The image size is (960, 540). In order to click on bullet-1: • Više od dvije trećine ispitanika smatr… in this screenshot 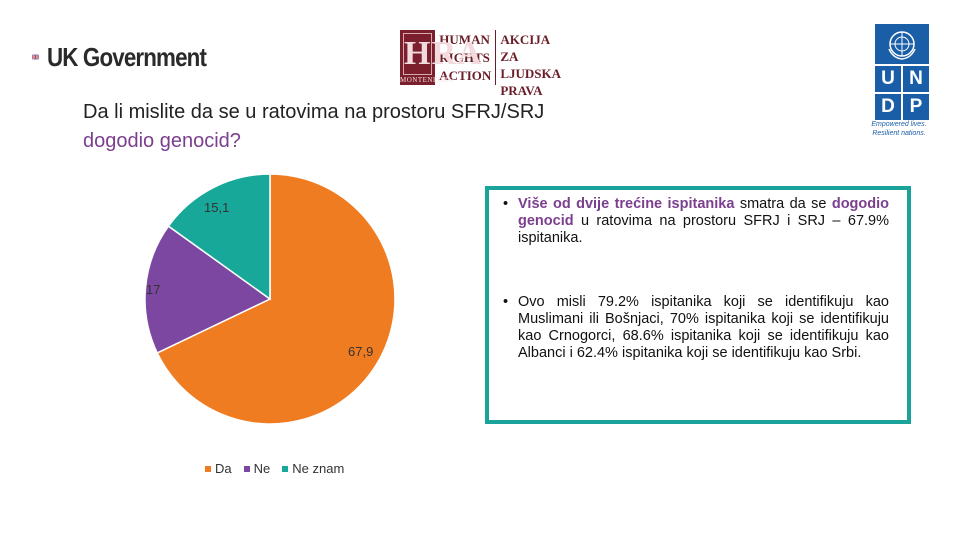, I will do `click(696, 221)`.